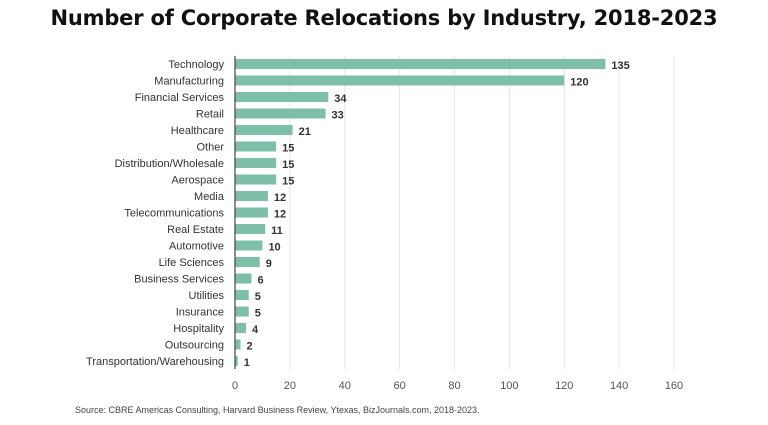 Image resolution: width=768 pixels, height=425 pixels. Describe the element at coordinates (169, 164) in the screenshot. I see `category-label: Distribution/Wholesale` at that location.